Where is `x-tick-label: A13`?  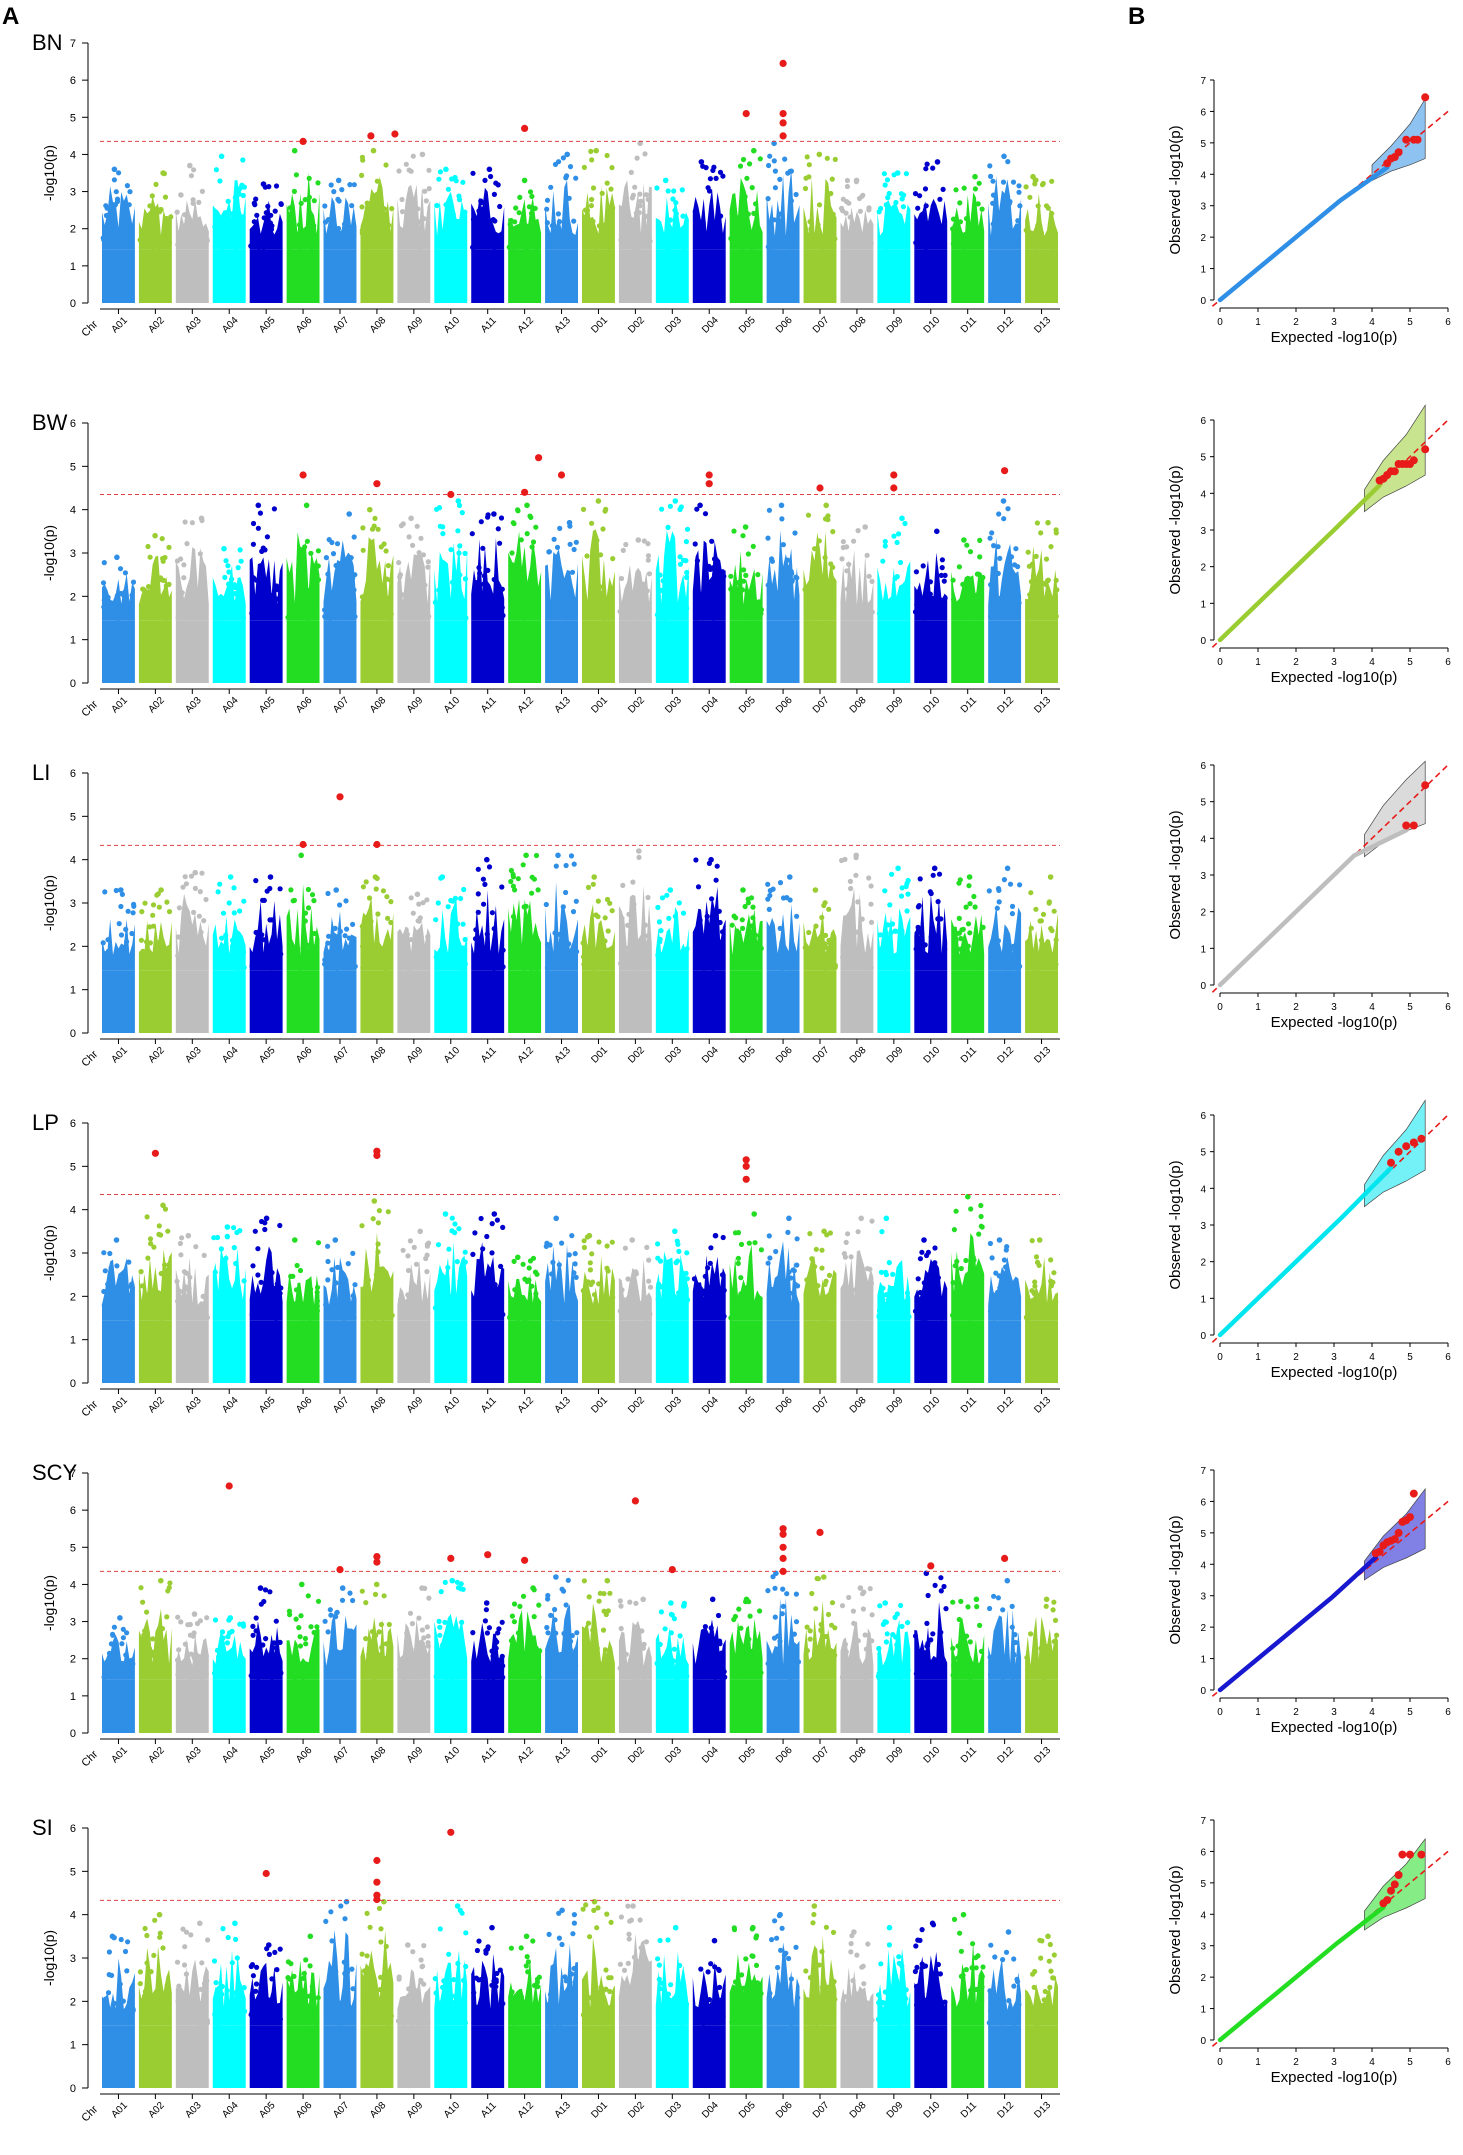 x-tick-label: A13 is located at coordinates (563, 325).